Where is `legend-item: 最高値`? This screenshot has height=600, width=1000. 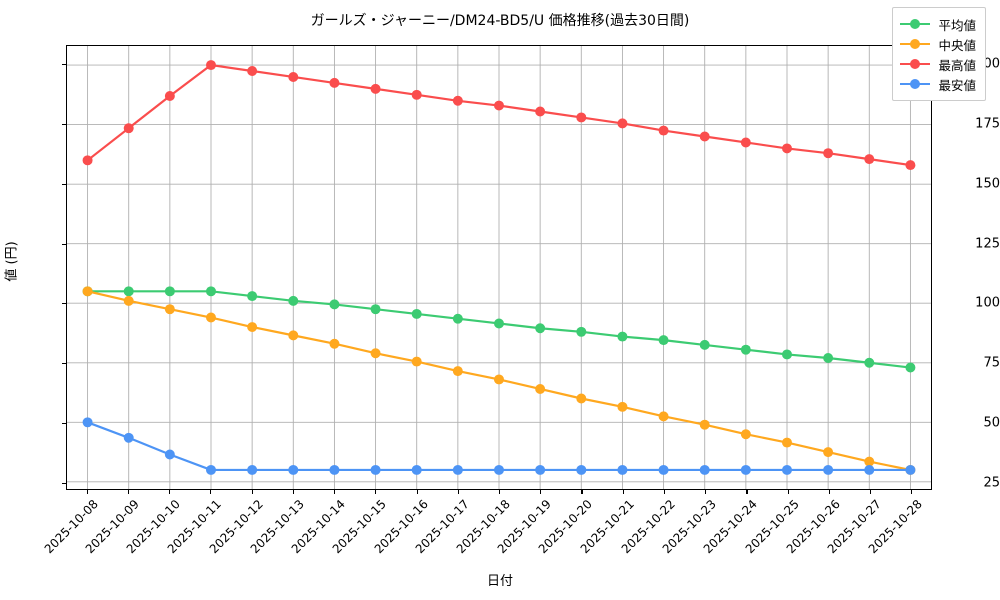 legend-item: 最高値 is located at coordinates (938, 64).